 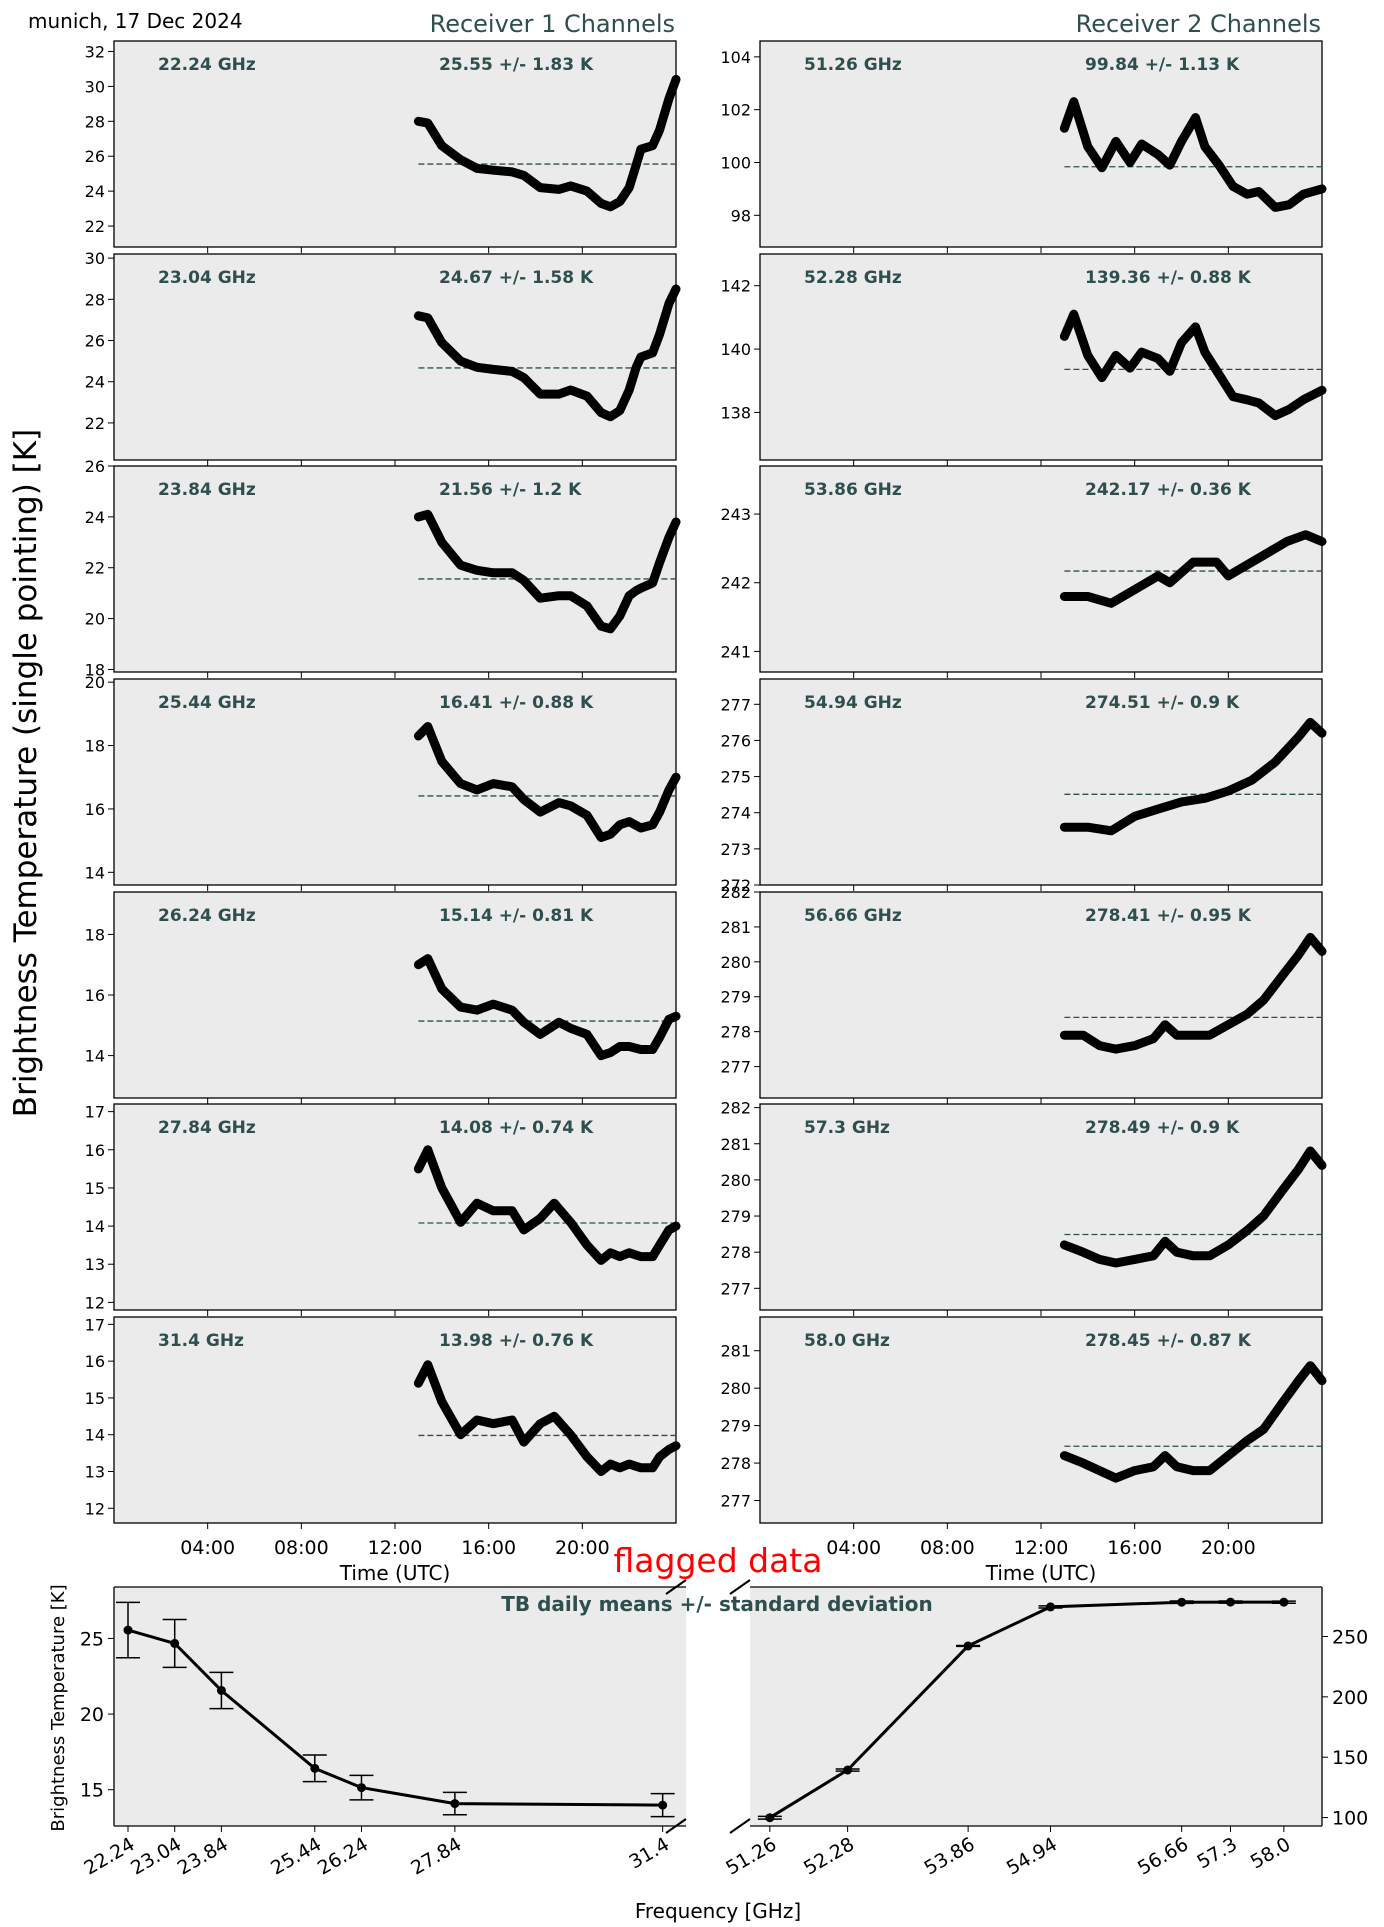 What do you see at coordinates (156, 1856) in the screenshot?
I see `x-tick-label: 23.04` at bounding box center [156, 1856].